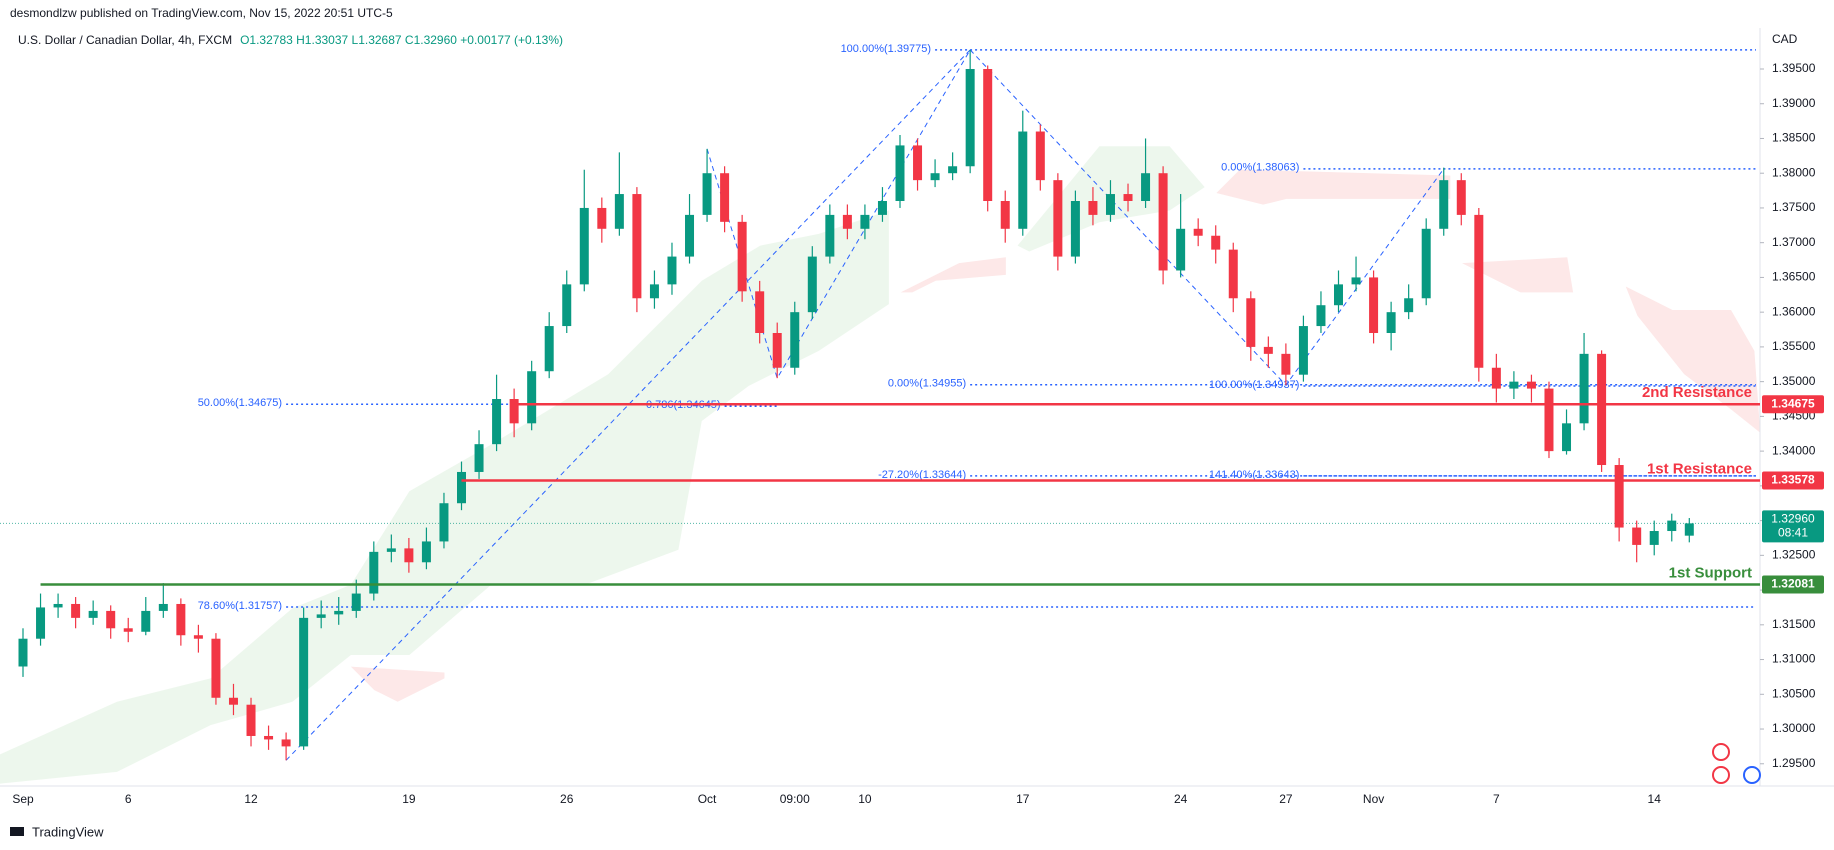 This screenshot has height=850, width=1834. What do you see at coordinates (1794, 346) in the screenshot?
I see `y-tick-label: 1.35500` at bounding box center [1794, 346].